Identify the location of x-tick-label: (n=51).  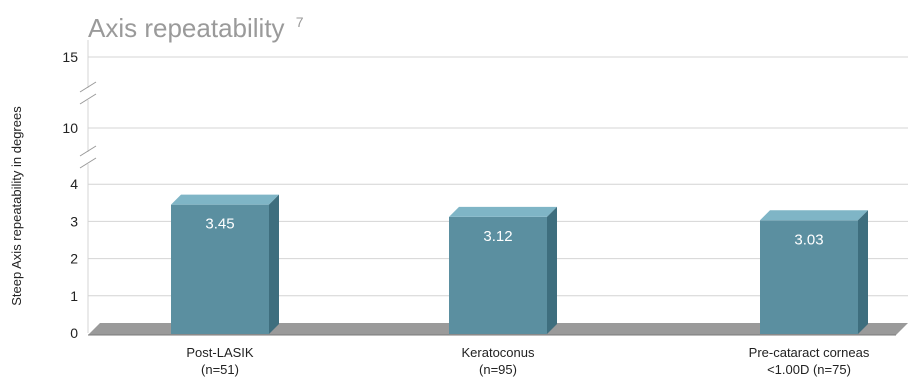
(220, 369).